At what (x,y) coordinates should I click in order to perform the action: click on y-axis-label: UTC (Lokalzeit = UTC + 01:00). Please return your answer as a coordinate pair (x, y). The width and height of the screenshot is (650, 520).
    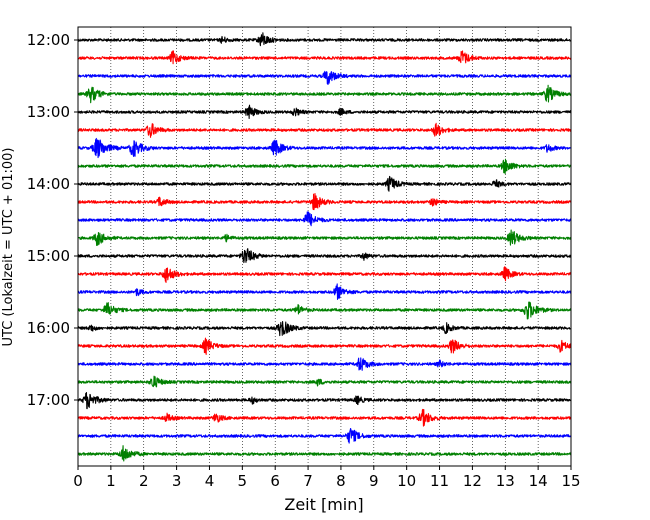
    Looking at the image, I should click on (8, 247).